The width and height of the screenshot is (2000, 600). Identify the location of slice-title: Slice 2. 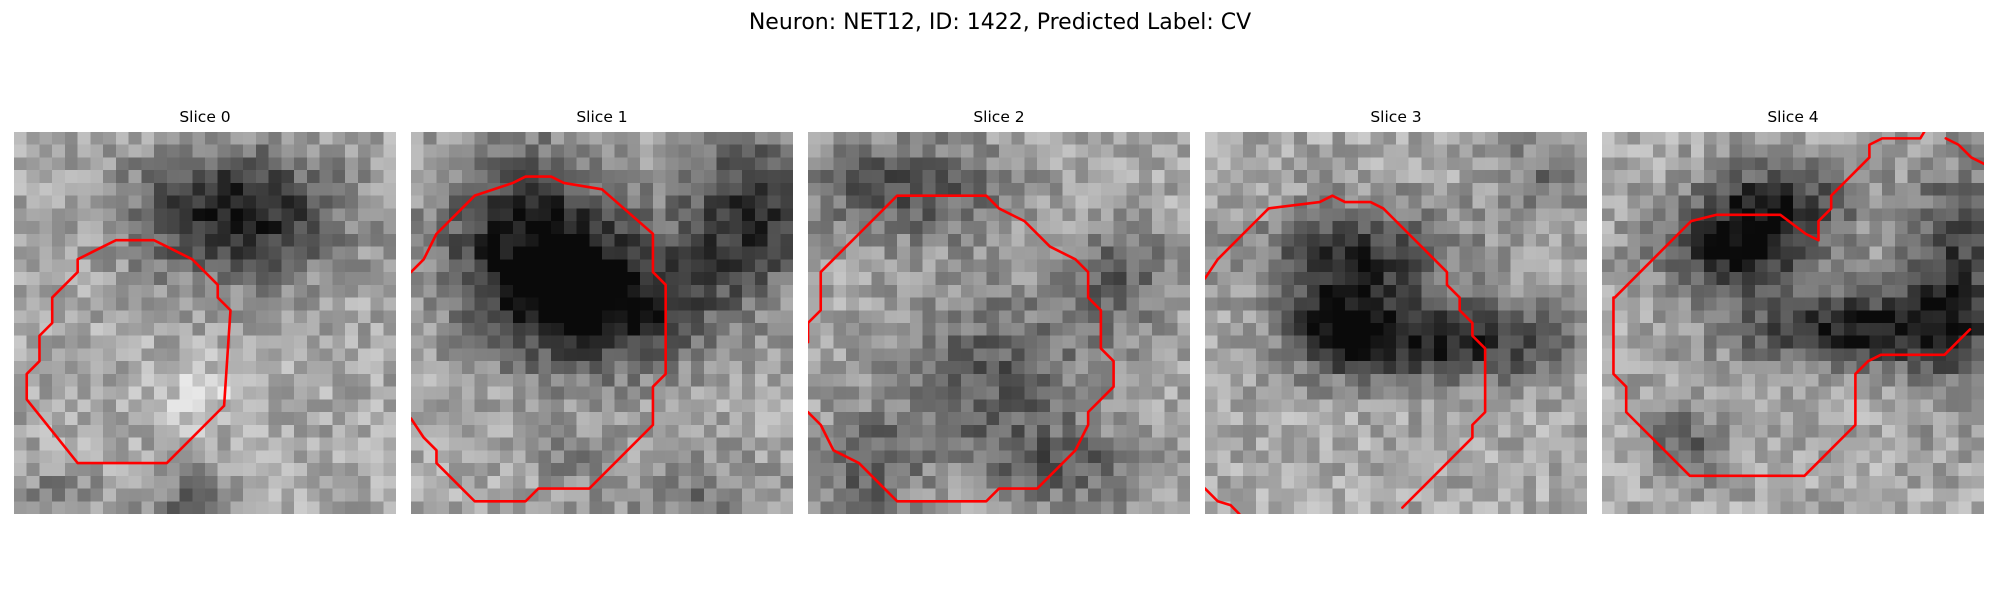
(999, 117).